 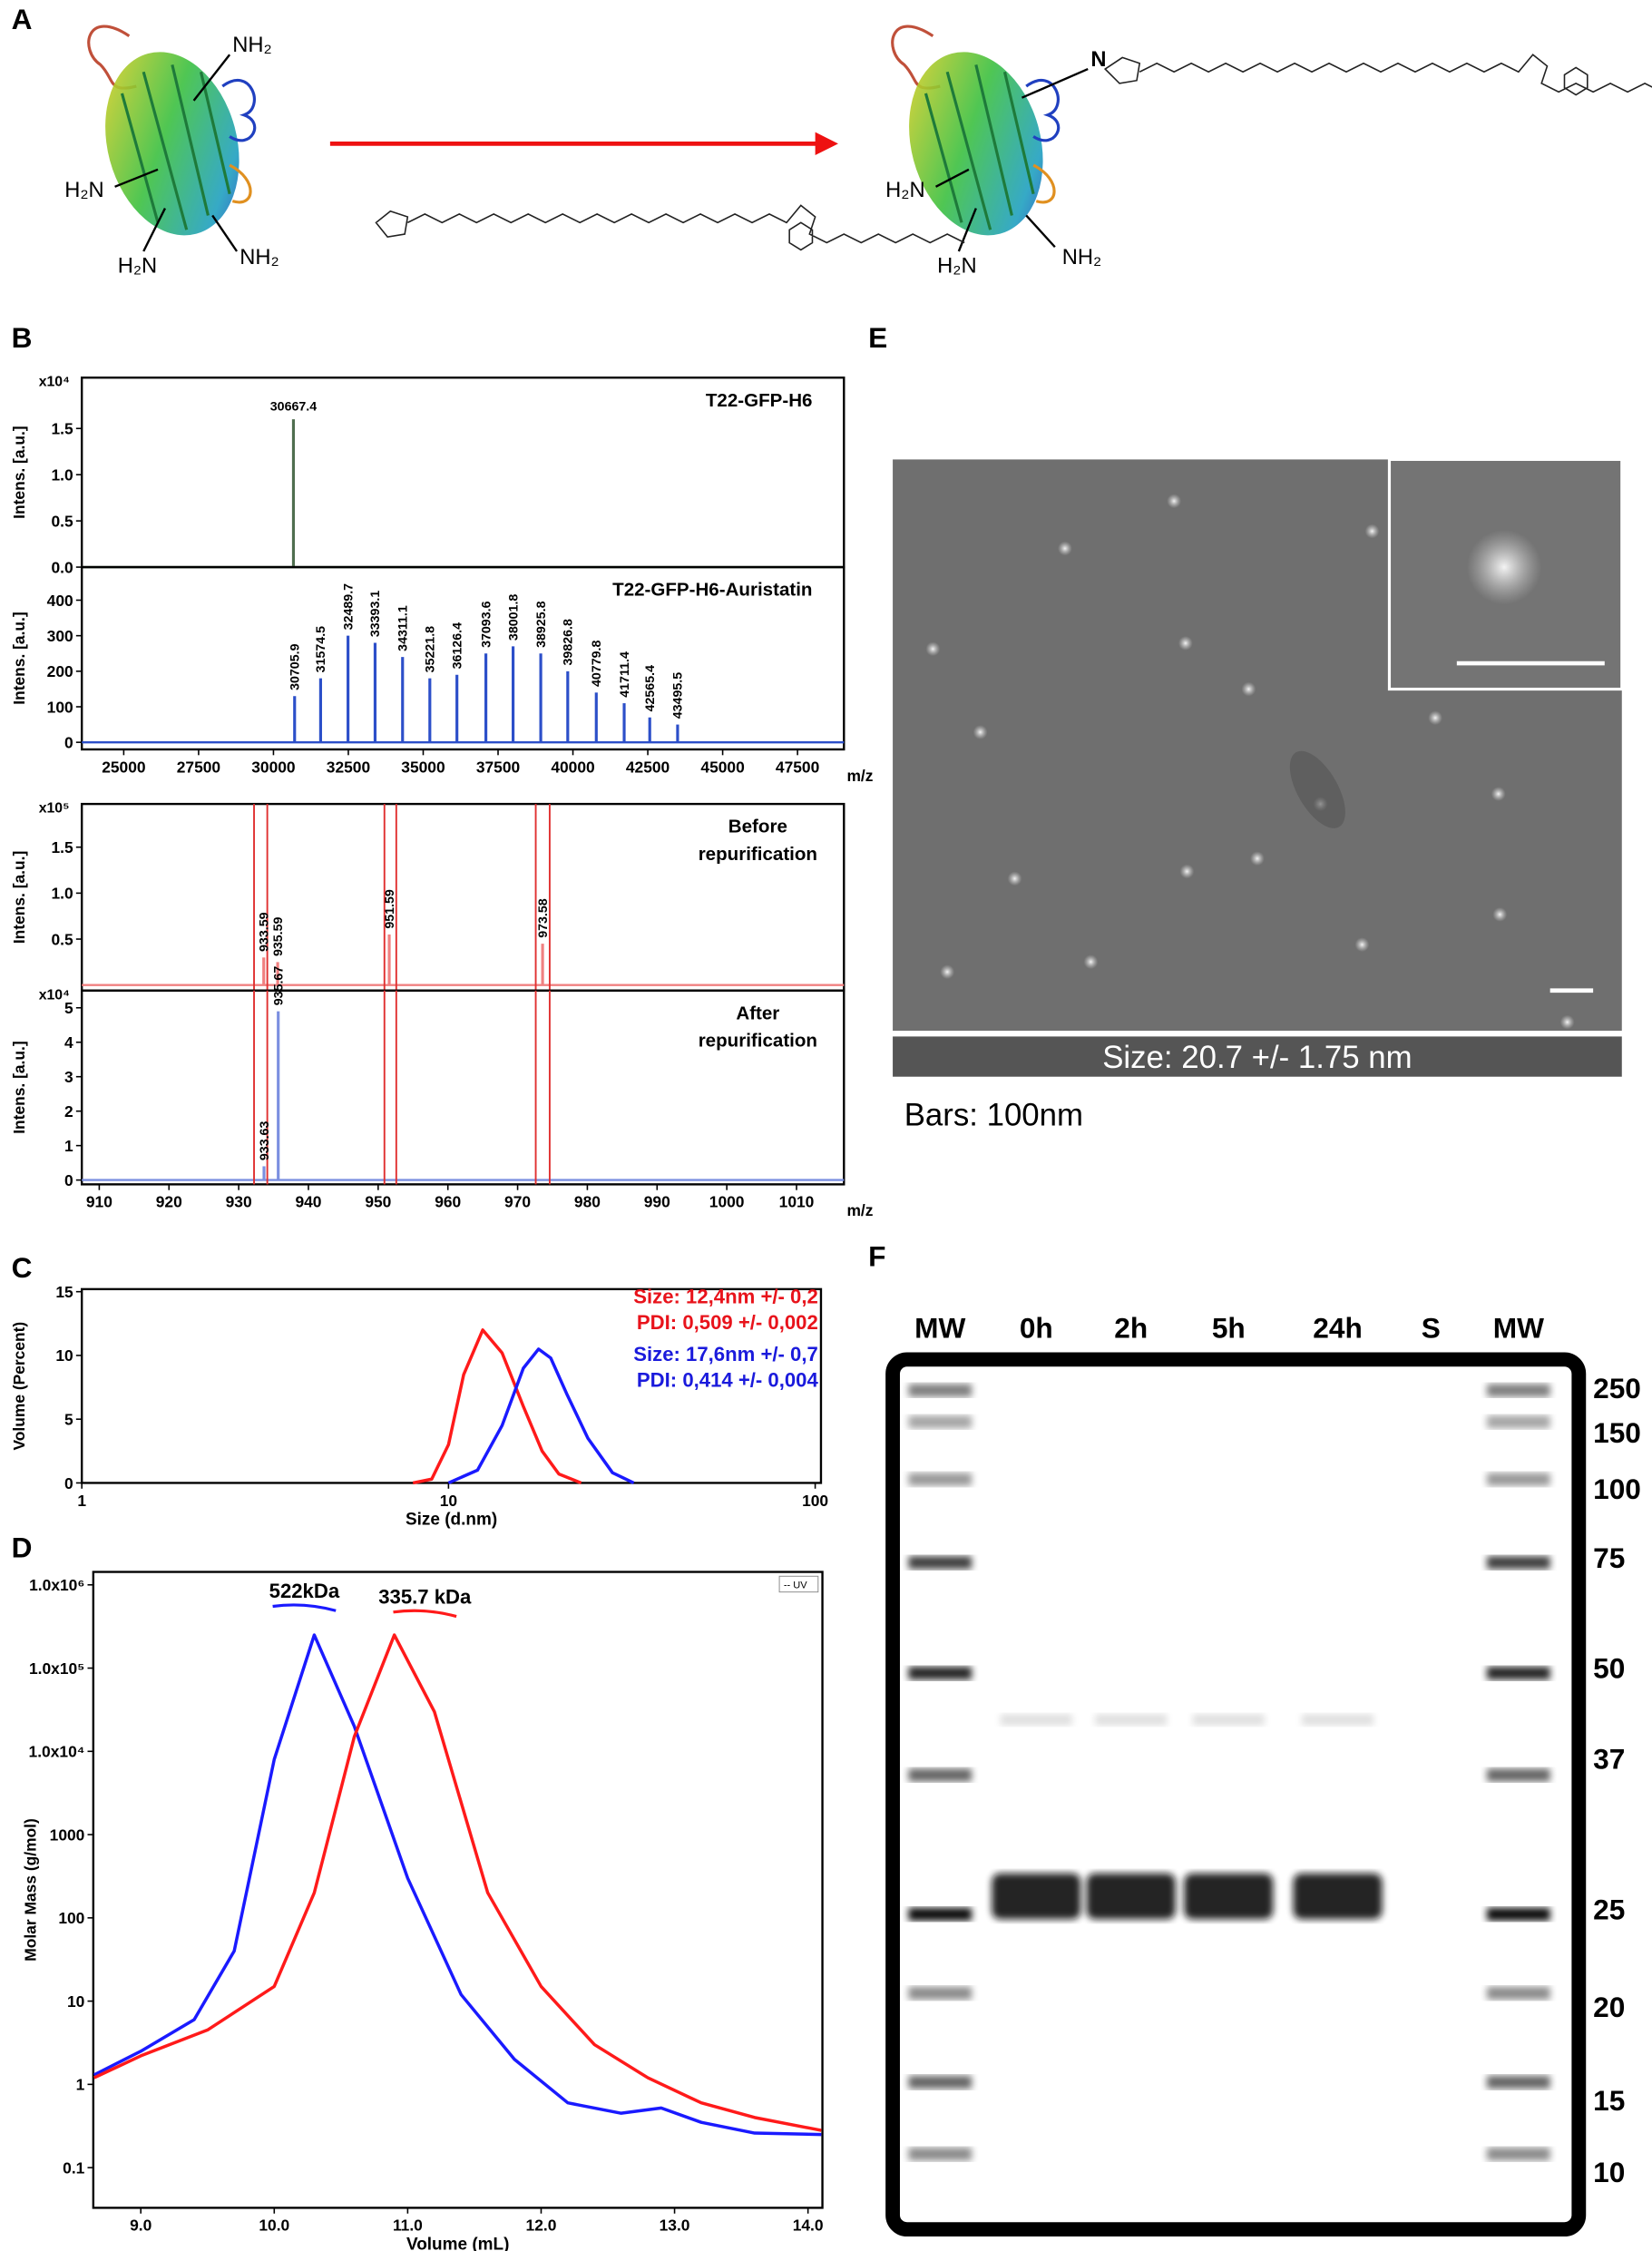 I want to click on conjugate-structure, so click(x=1377, y=75).